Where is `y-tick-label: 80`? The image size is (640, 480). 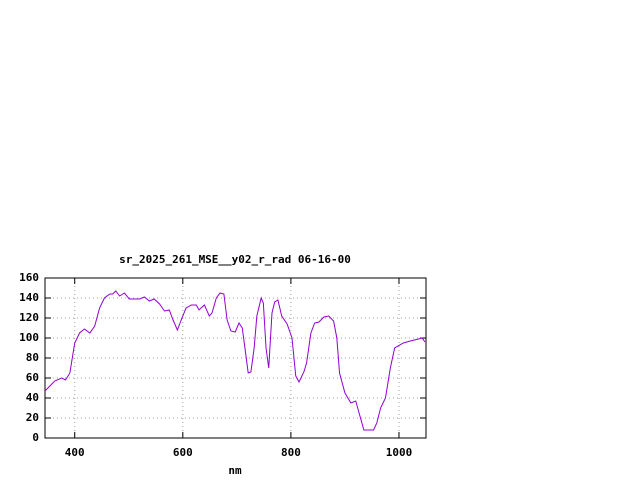 y-tick-label: 80 is located at coordinates (32, 357).